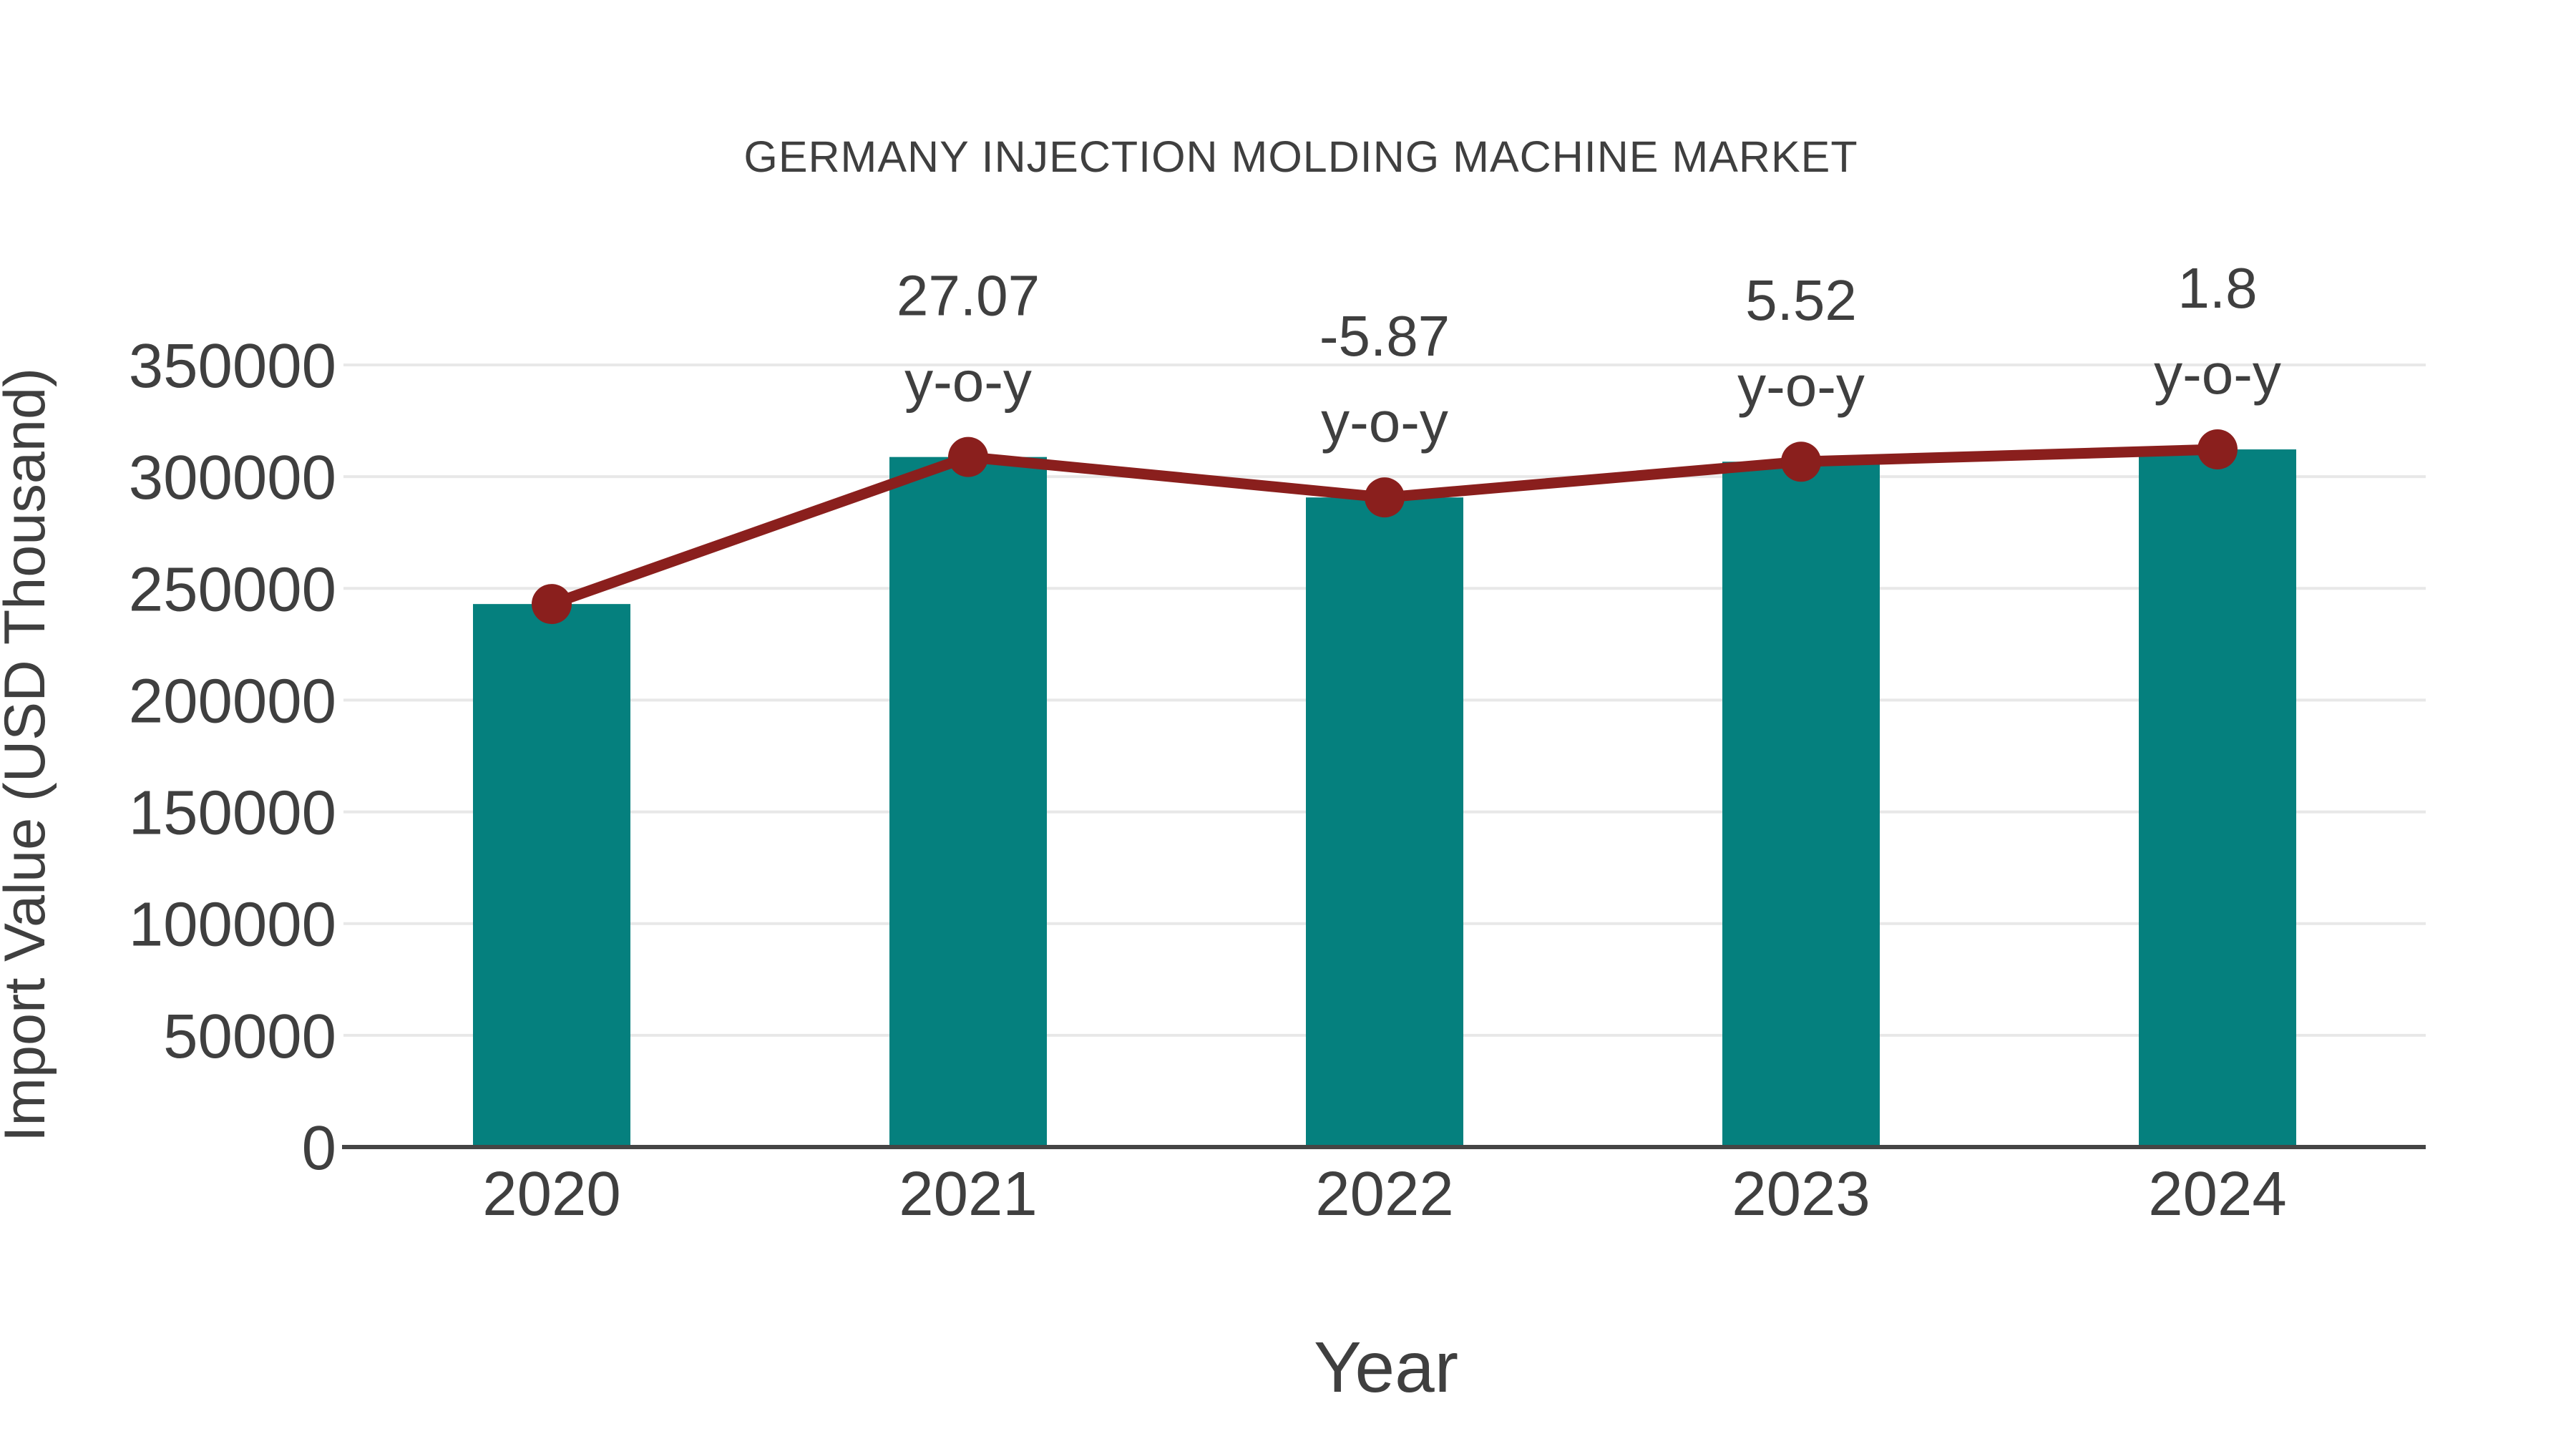 This screenshot has width=2576, height=1449. I want to click on bar-2022, so click(1384, 822).